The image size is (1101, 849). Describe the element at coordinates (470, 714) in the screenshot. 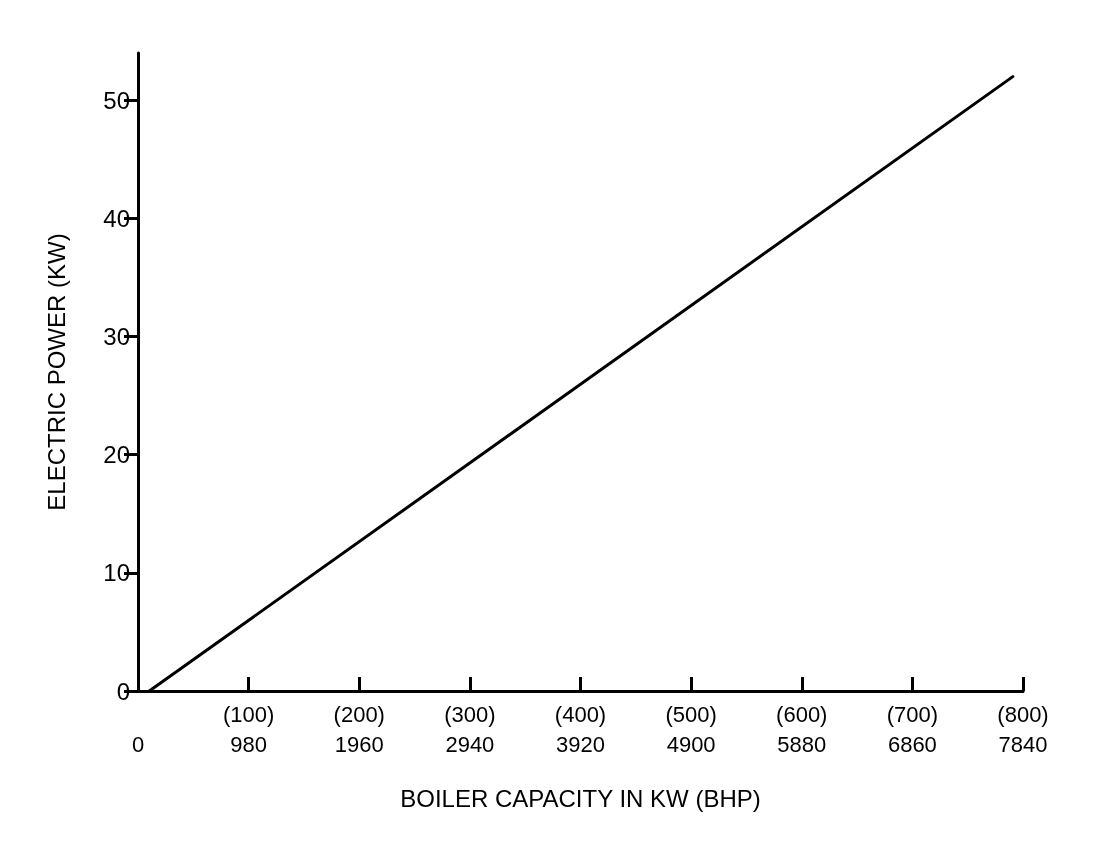

I see `x2-tick-label: (300)` at that location.